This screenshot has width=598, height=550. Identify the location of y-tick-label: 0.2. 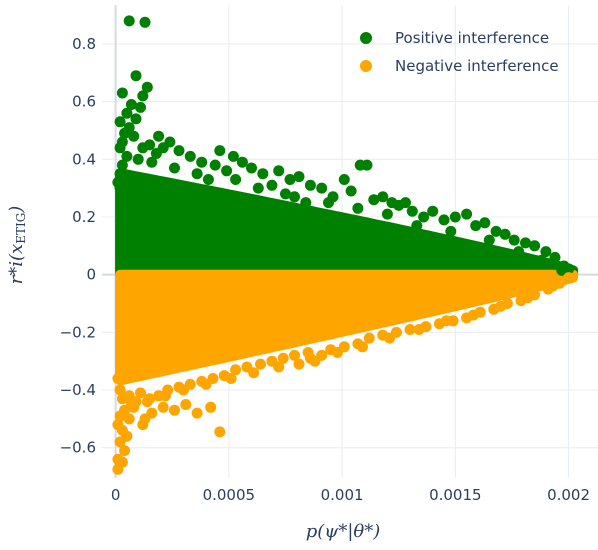
(84, 217).